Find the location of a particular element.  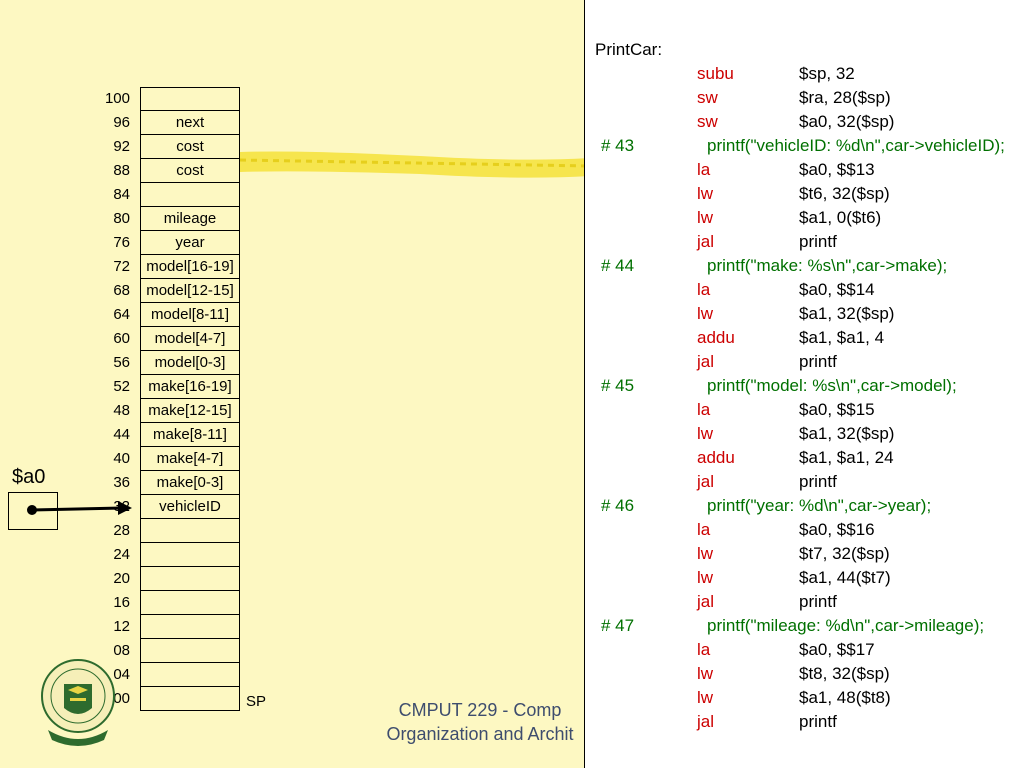

memory-row: 16 is located at coordinates (130, 603).